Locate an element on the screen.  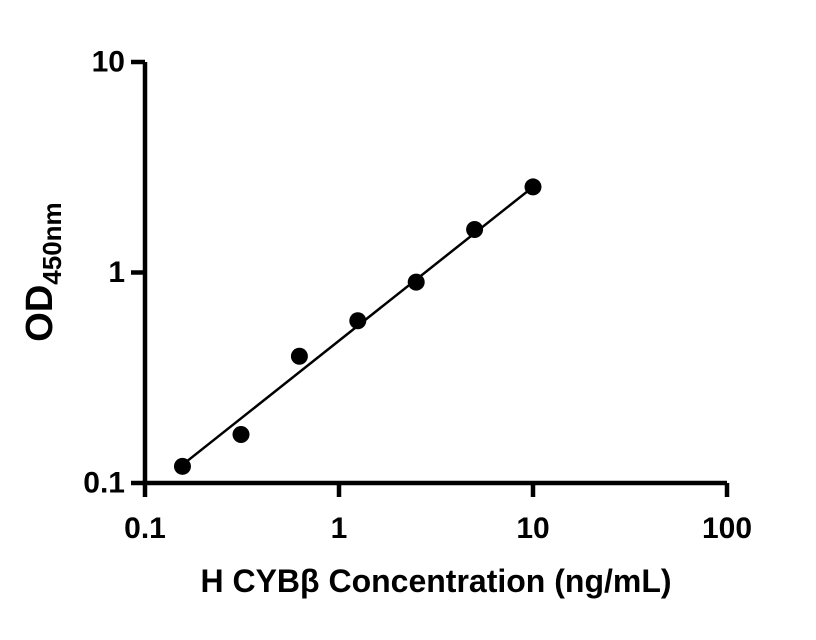
y-axis-title-subscript: 450nm is located at coordinates (52, 243).